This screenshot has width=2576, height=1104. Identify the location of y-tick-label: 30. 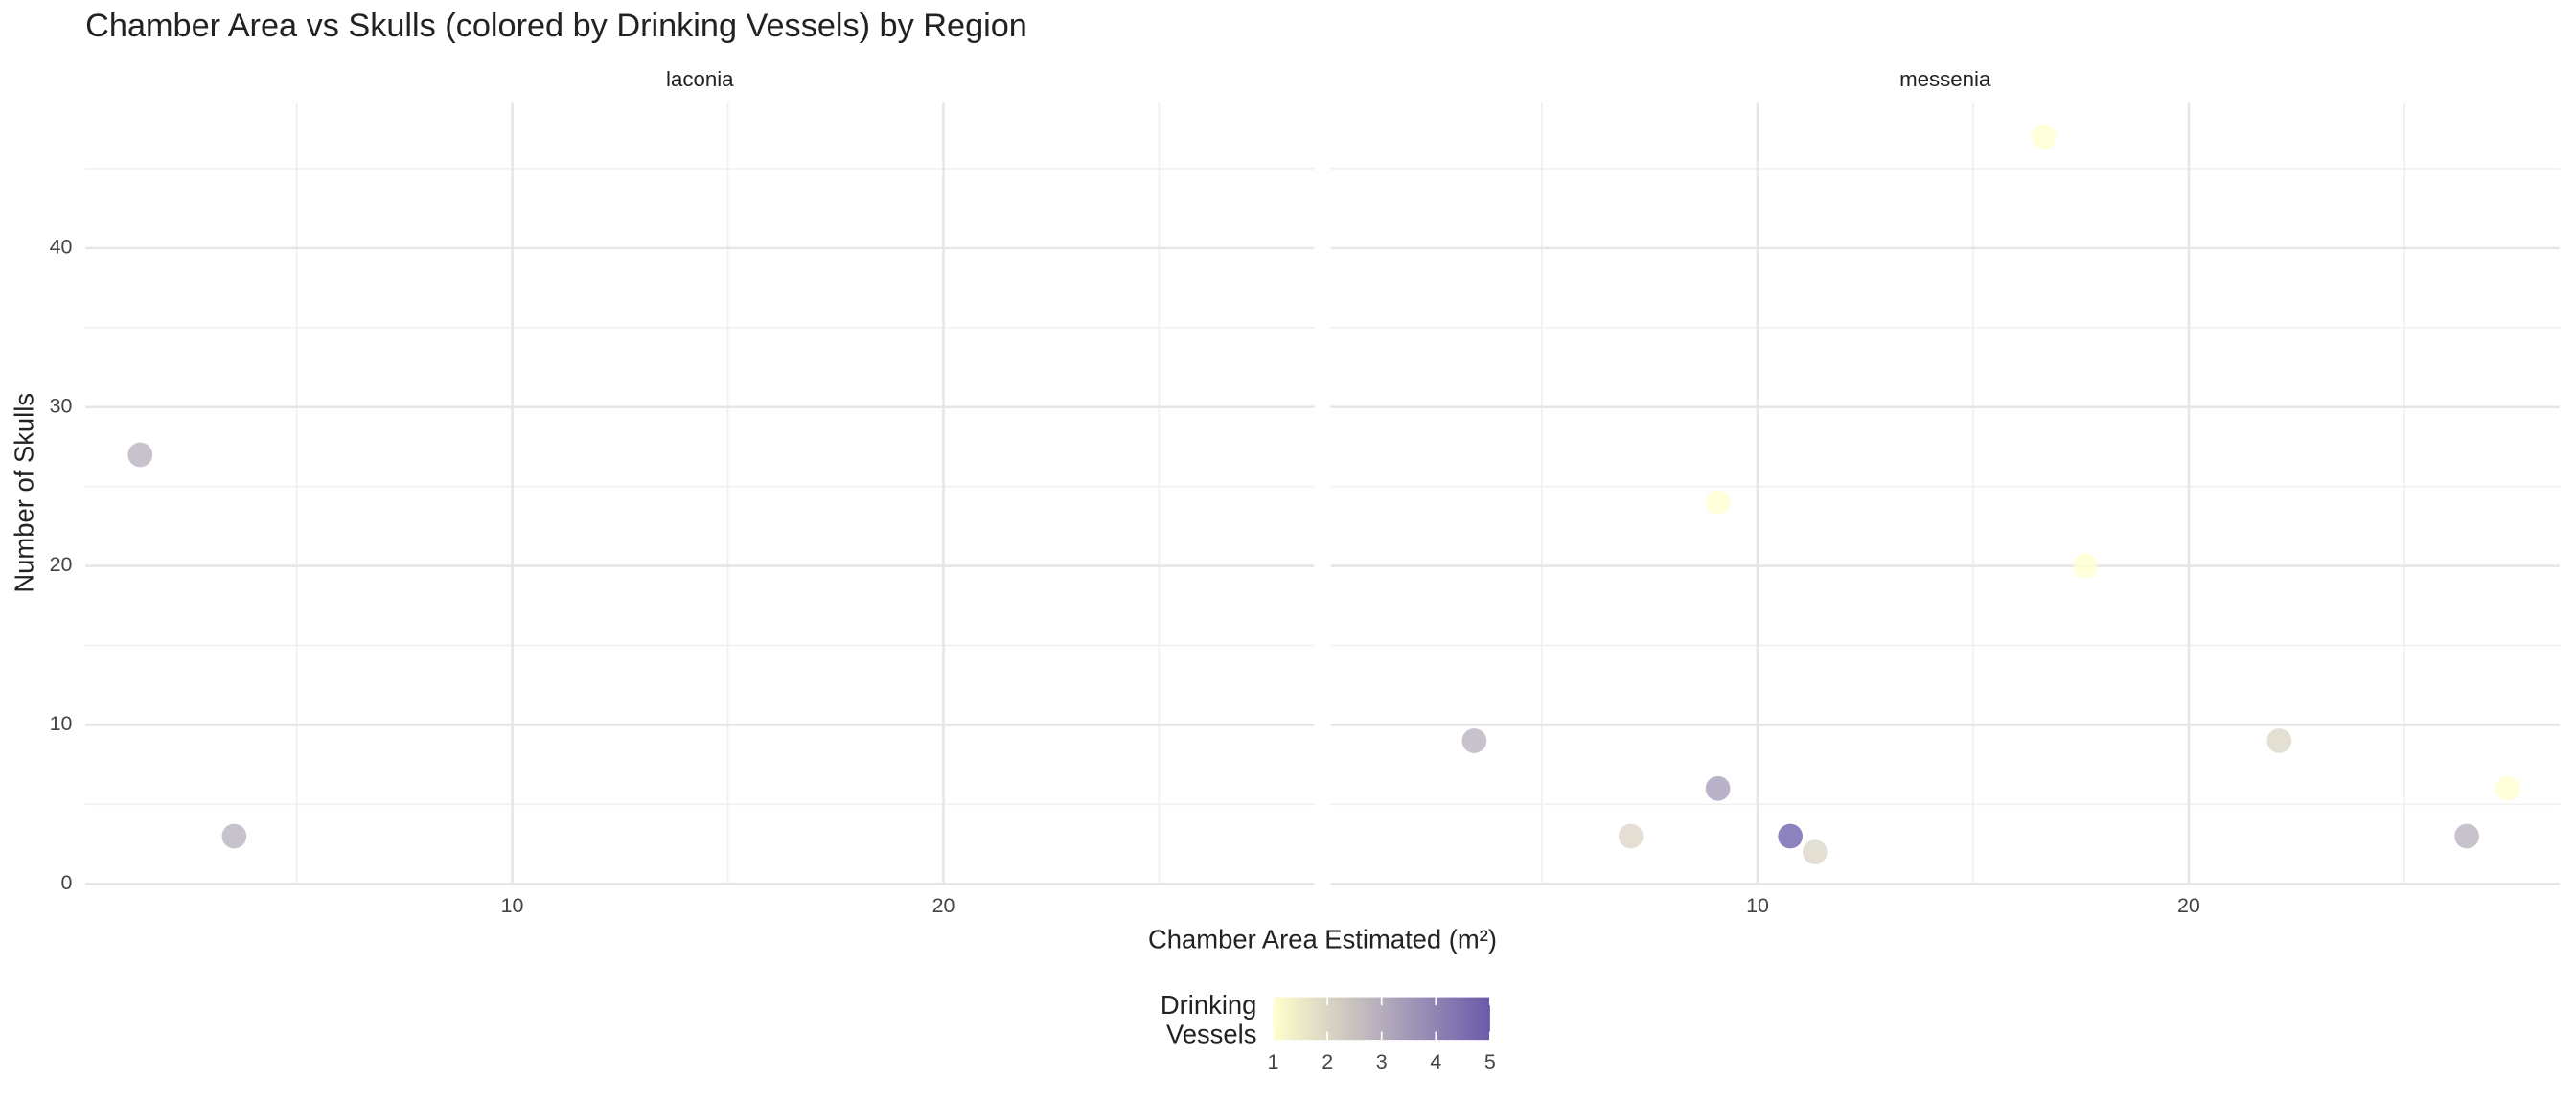
(62, 405).